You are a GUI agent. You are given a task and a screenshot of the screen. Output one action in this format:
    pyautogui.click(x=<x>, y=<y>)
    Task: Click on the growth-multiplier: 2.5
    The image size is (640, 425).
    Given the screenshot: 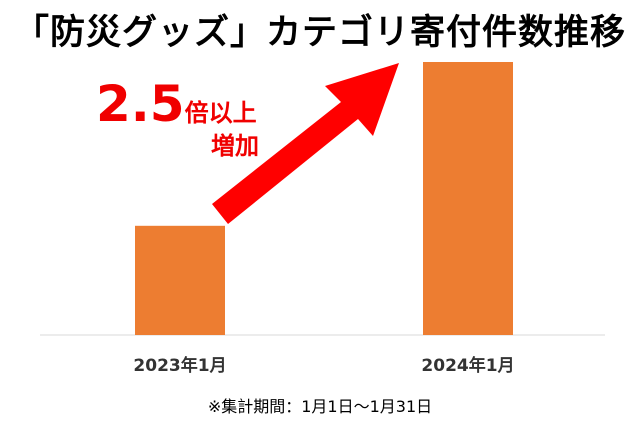 What is the action you would take?
    pyautogui.click(x=140, y=104)
    